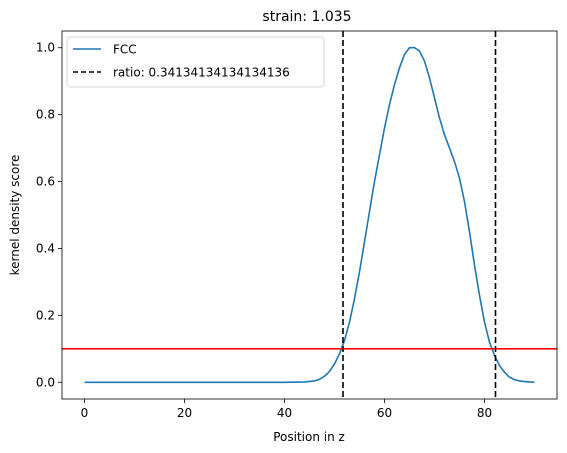  What do you see at coordinates (484, 413) in the screenshot?
I see `x-tick-label: 80` at bounding box center [484, 413].